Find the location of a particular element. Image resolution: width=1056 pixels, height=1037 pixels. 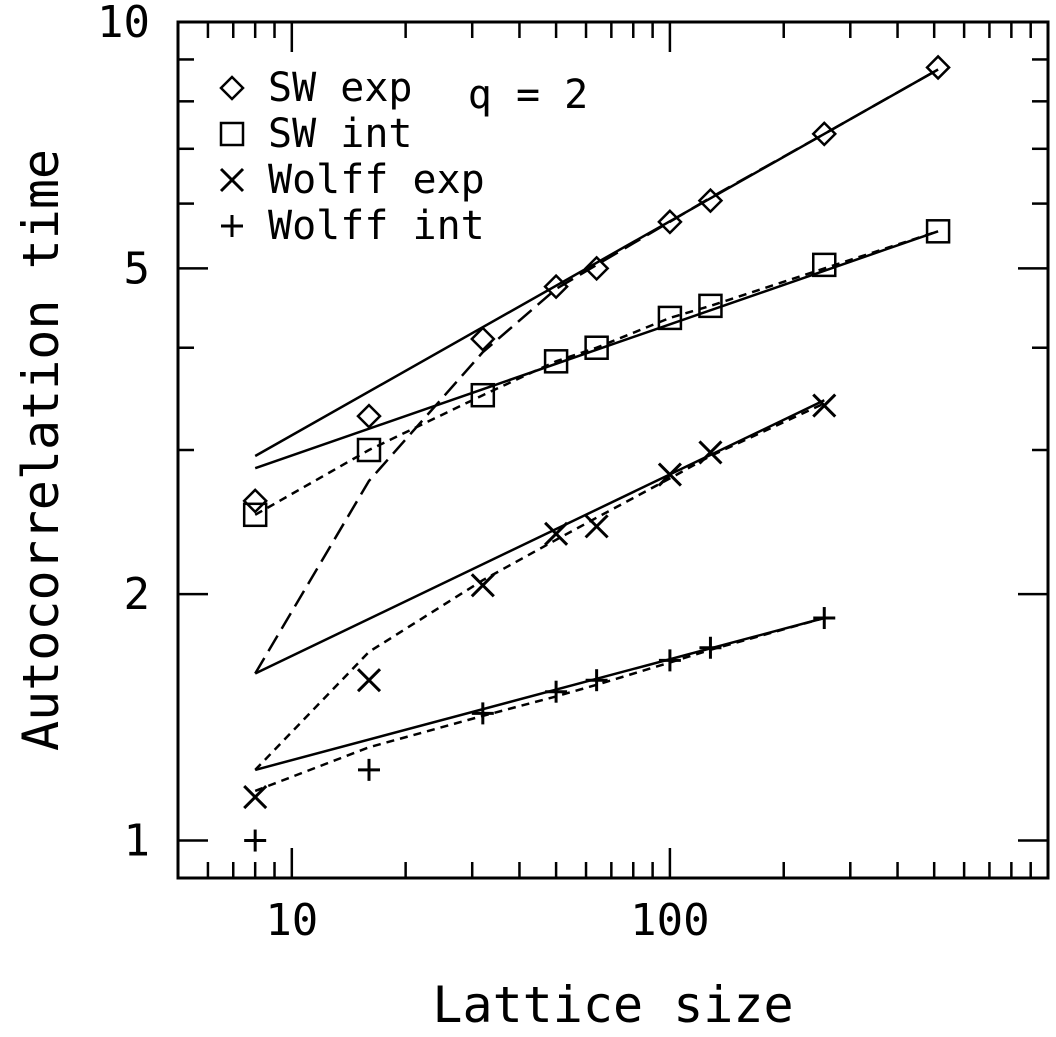

legend-label-wolff-int: Wolff int is located at coordinates (376, 226).